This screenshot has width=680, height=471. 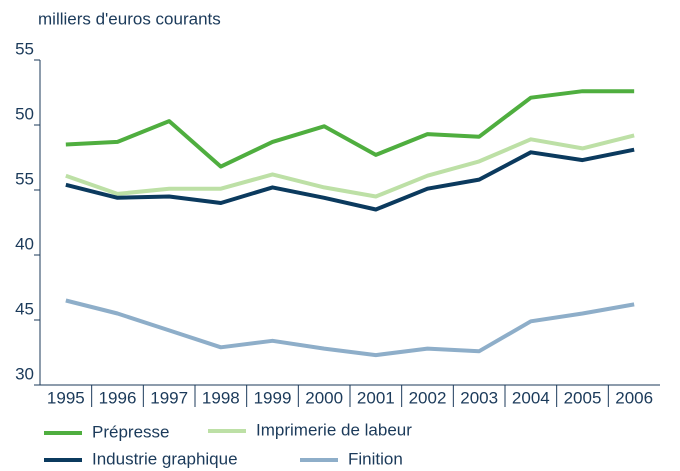 What do you see at coordinates (334, 429) in the screenshot?
I see `legend-label: Imprimerie de labeur` at bounding box center [334, 429].